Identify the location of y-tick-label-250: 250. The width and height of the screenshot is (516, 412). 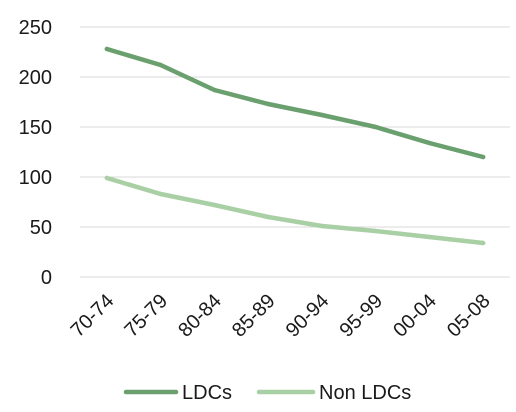
(35, 28).